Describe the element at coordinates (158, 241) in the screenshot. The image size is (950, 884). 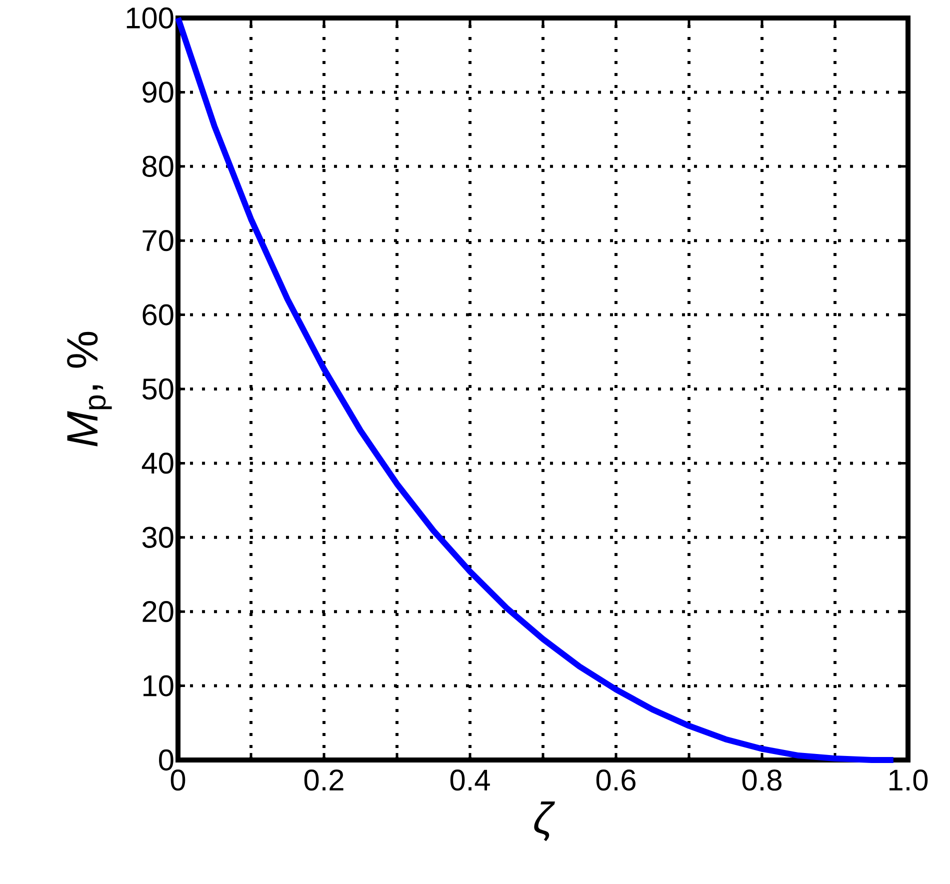
I see `y-tick-label: 70` at that location.